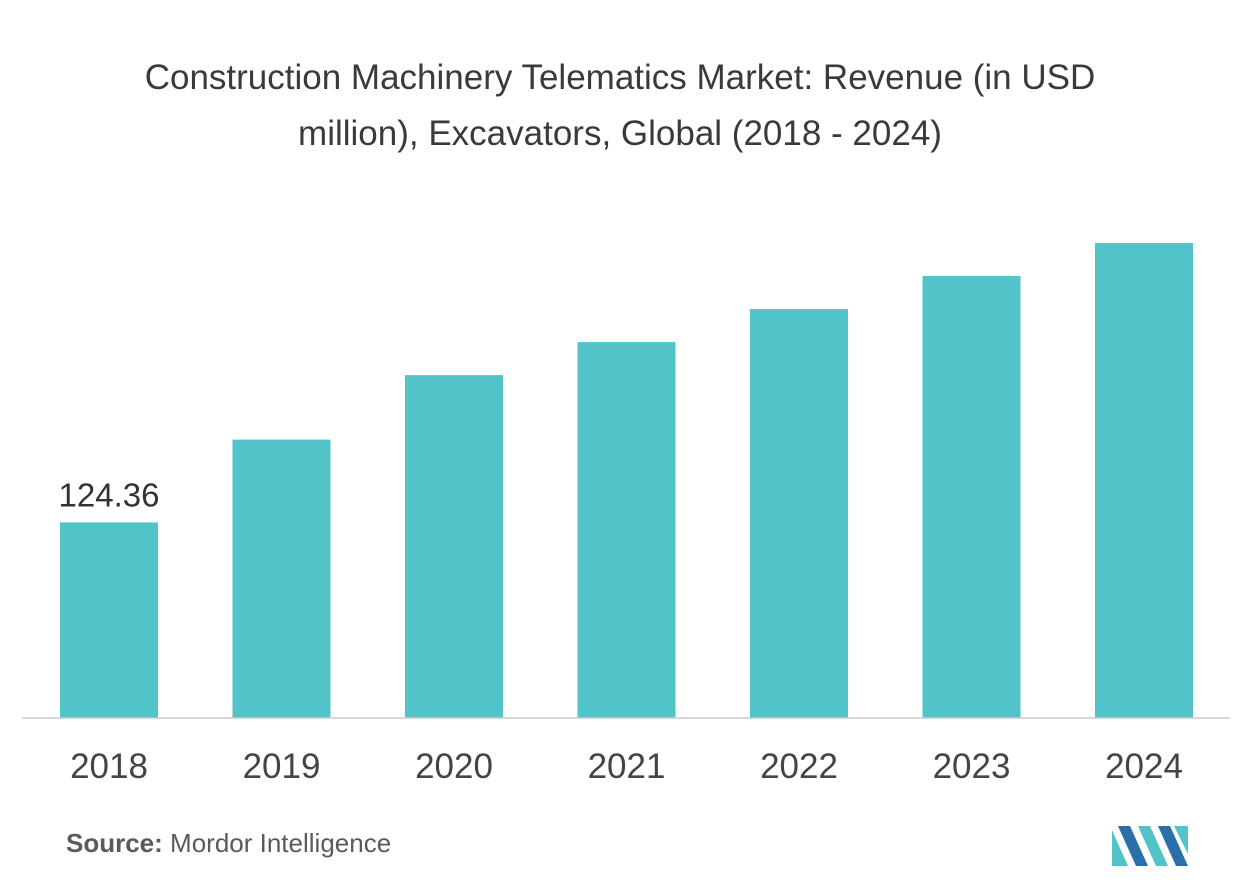 Image resolution: width=1253 pixels, height=880 pixels. What do you see at coordinates (454, 766) in the screenshot?
I see `x-tick-label-2020: 2020` at bounding box center [454, 766].